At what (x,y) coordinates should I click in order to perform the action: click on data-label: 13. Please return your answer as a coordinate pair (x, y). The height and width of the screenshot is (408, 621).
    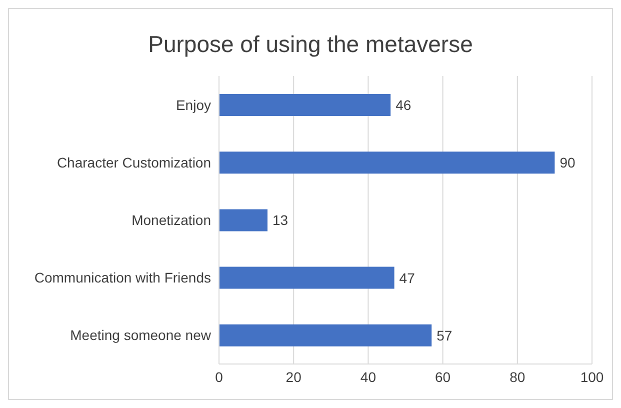
    Looking at the image, I should click on (280, 220).